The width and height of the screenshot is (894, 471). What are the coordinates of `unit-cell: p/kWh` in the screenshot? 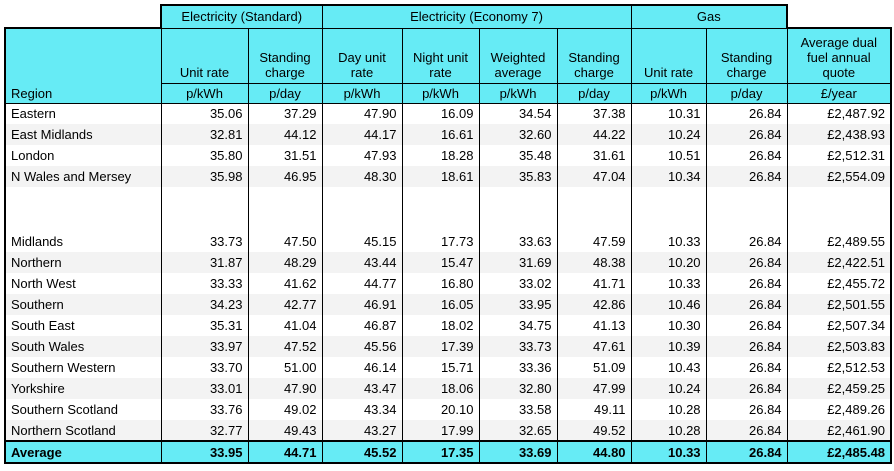 It's located at (668, 93).